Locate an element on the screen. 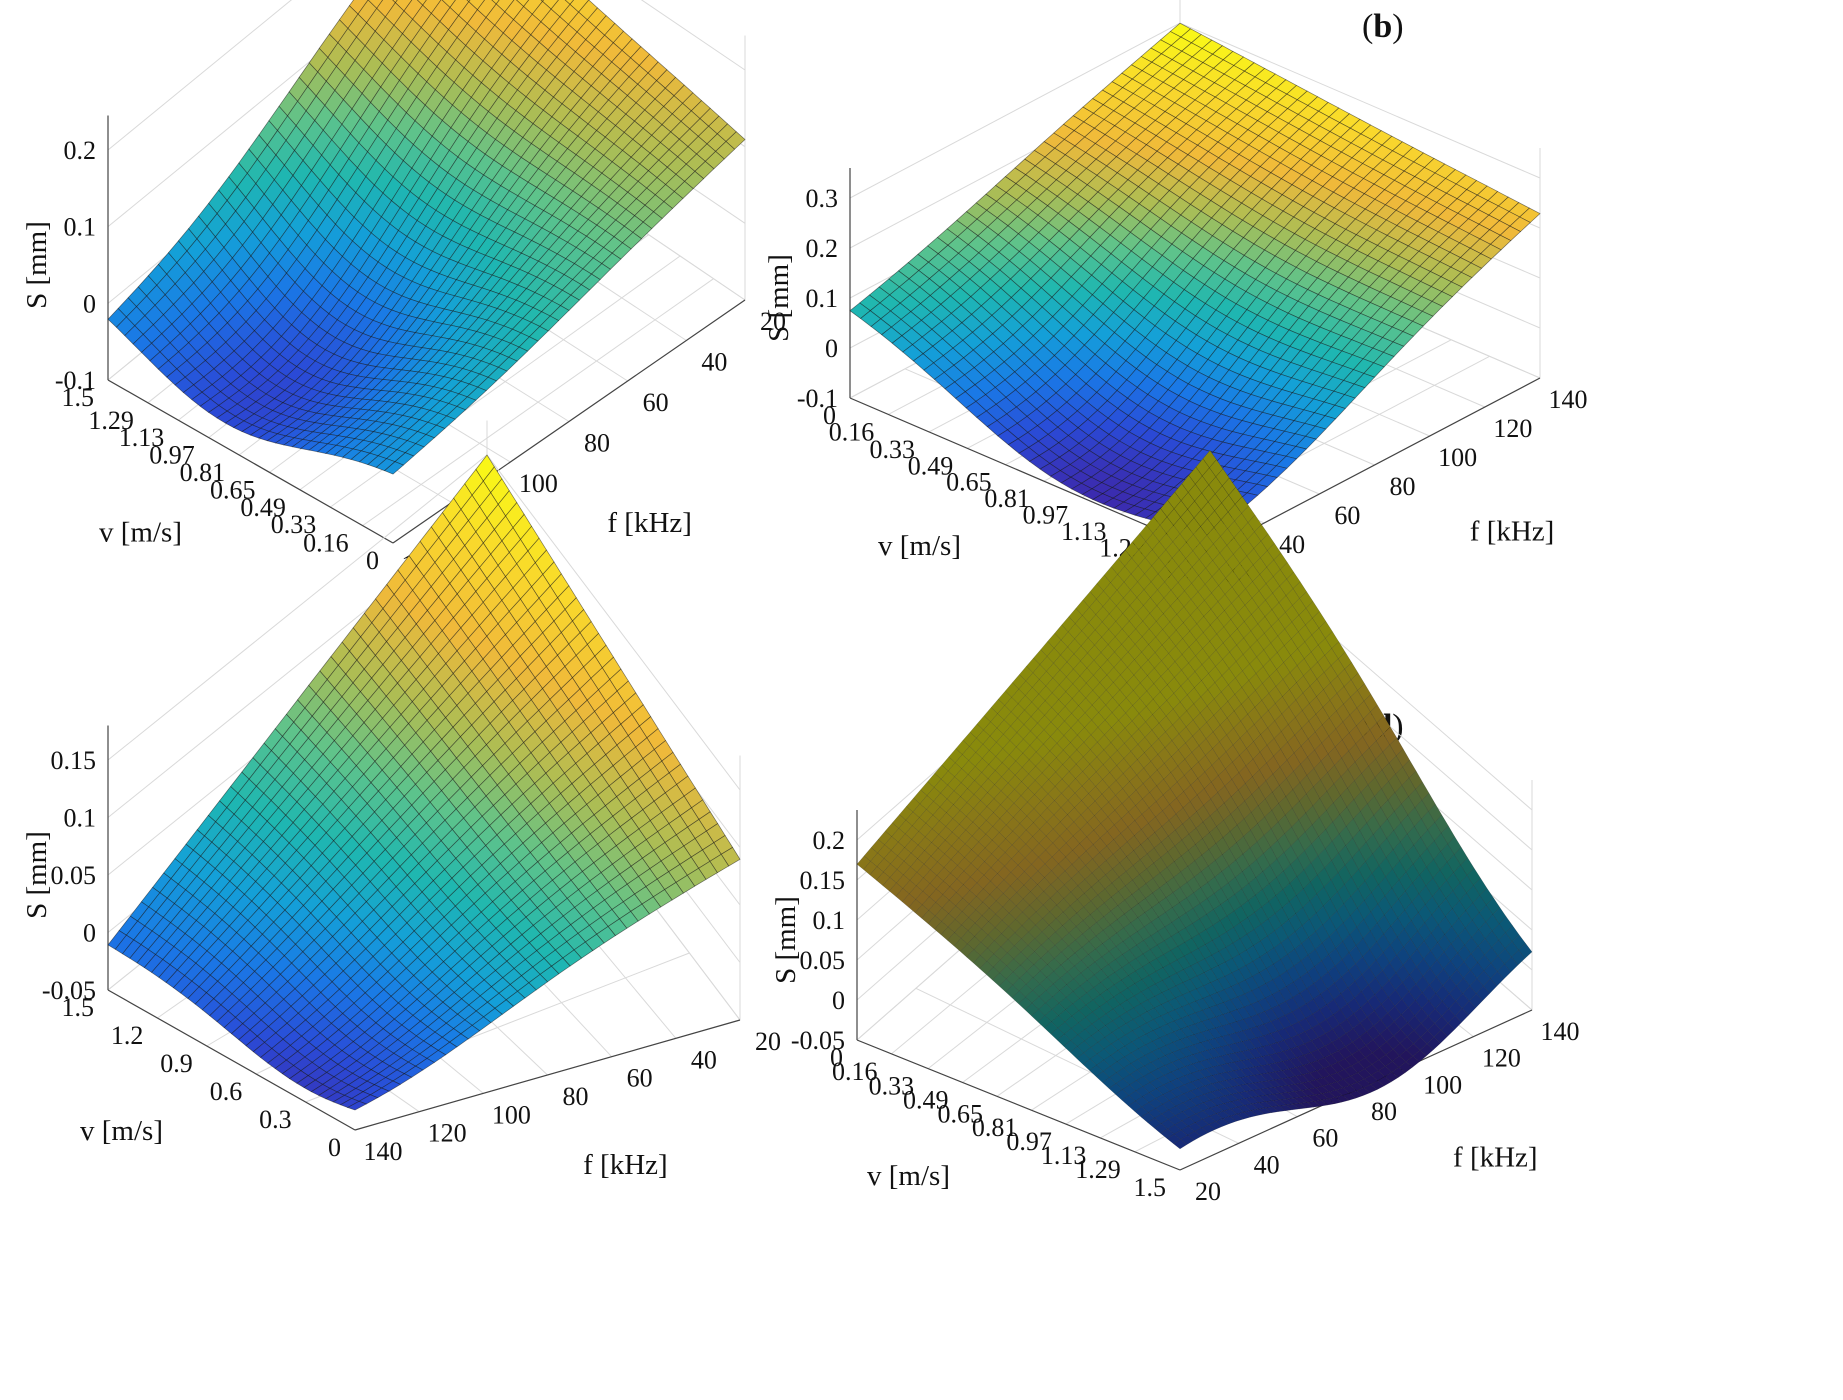 This screenshot has width=1843, height=1400. z-tick-label: 0.15 is located at coordinates (74, 760).